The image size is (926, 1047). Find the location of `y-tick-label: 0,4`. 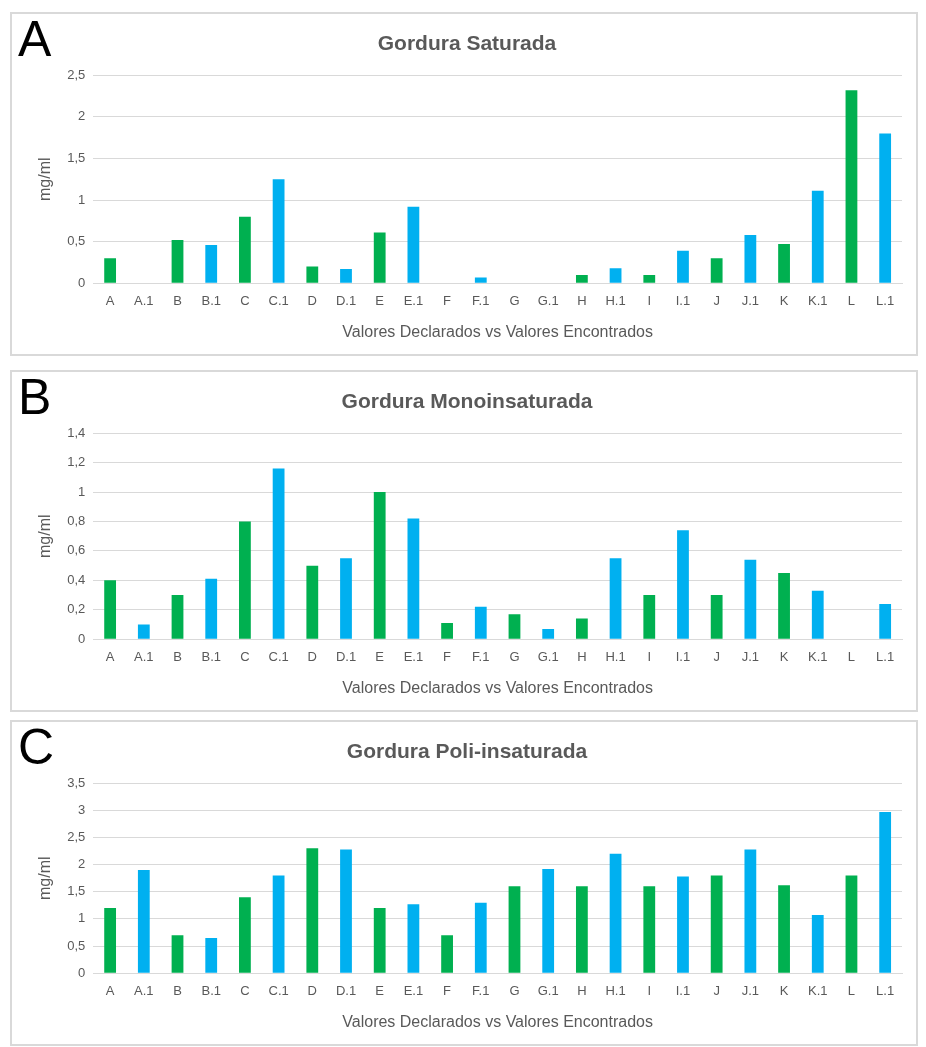

y-tick-label: 0,4 is located at coordinates (76, 579).